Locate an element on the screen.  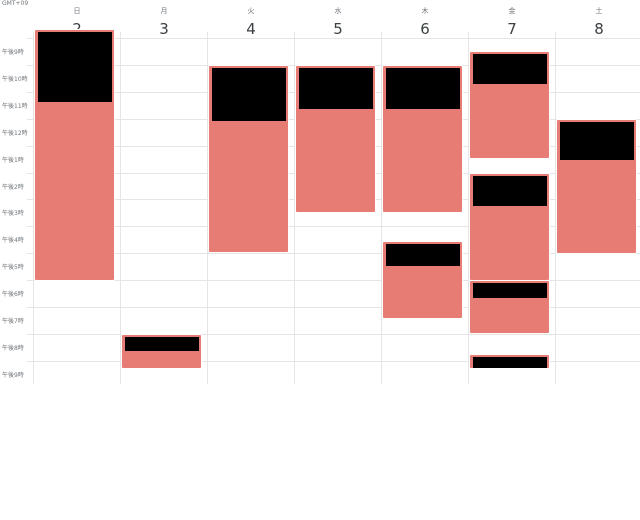
day-weekday-label: 日 is located at coordinates (77, 11).